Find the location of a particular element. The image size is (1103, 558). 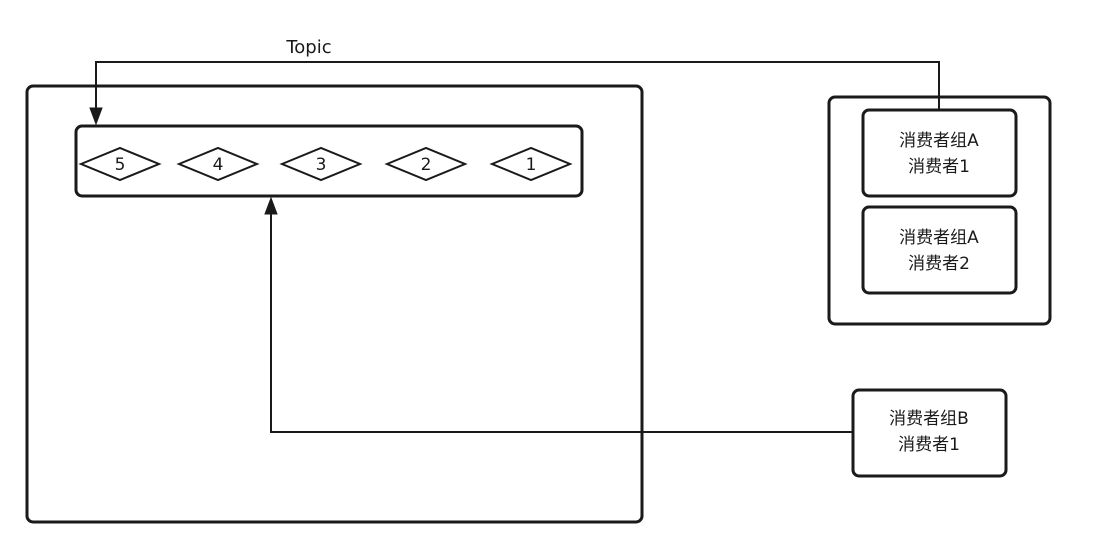

message-label: 2 is located at coordinates (426, 165).